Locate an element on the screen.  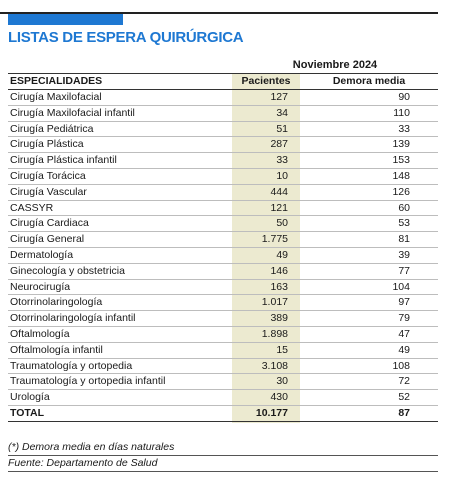
table-cell: 30 is located at coordinates (282, 381).